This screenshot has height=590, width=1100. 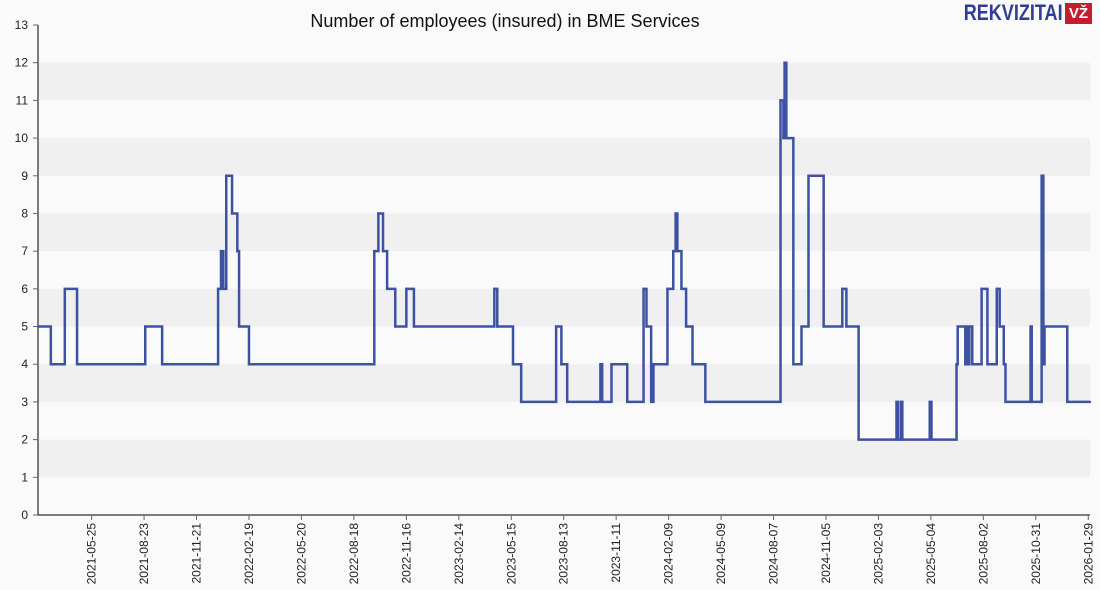 What do you see at coordinates (24, 289) in the screenshot?
I see `y-tick-label: 6` at bounding box center [24, 289].